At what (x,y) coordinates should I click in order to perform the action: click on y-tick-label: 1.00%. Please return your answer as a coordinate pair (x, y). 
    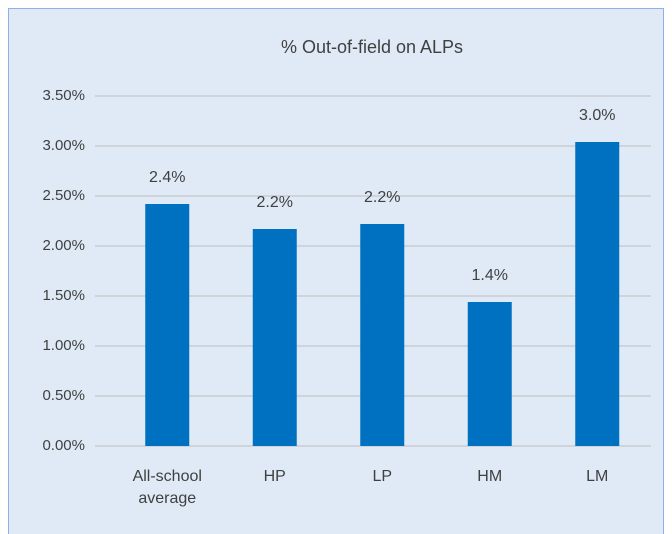
    Looking at the image, I should click on (63, 345).